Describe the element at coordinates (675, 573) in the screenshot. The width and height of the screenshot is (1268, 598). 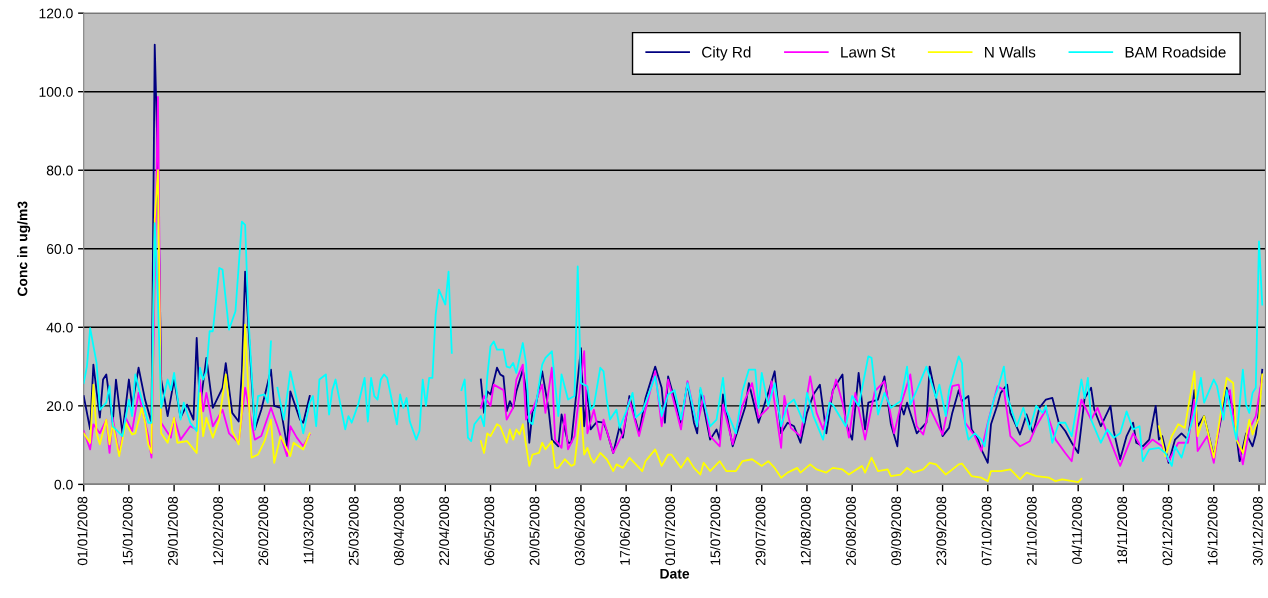
I see `x-axis-title: Date` at that location.